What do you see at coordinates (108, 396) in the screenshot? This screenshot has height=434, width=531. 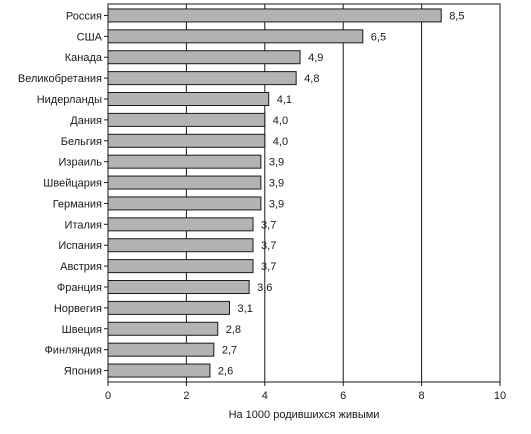 I see `x-tick-label: 0` at bounding box center [108, 396].